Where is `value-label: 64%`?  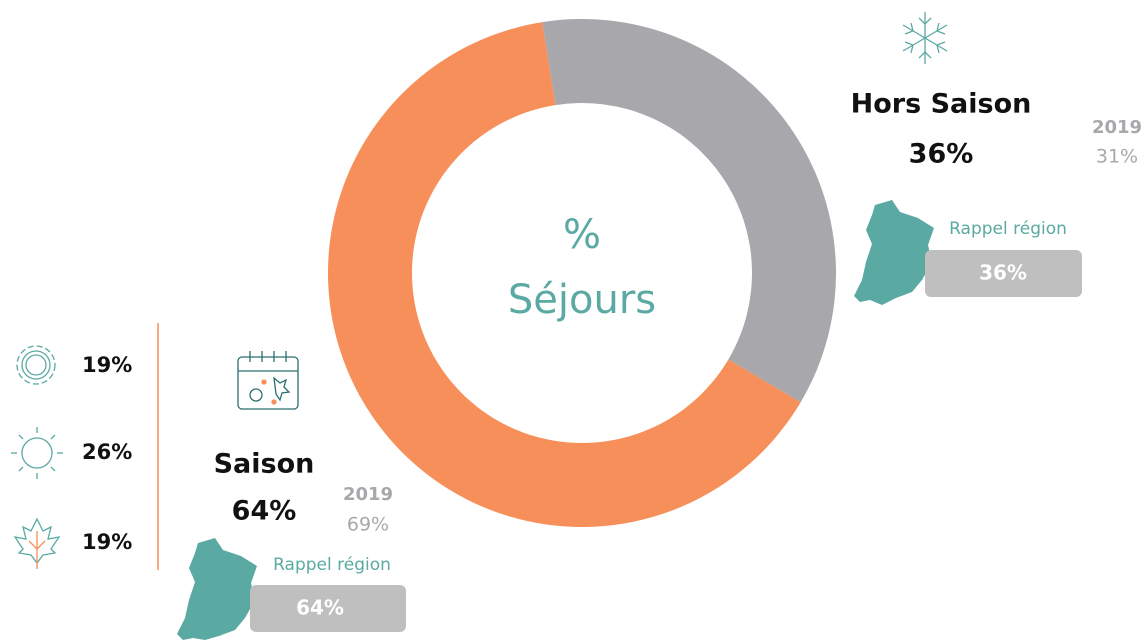
value-label: 64% is located at coordinates (264, 511).